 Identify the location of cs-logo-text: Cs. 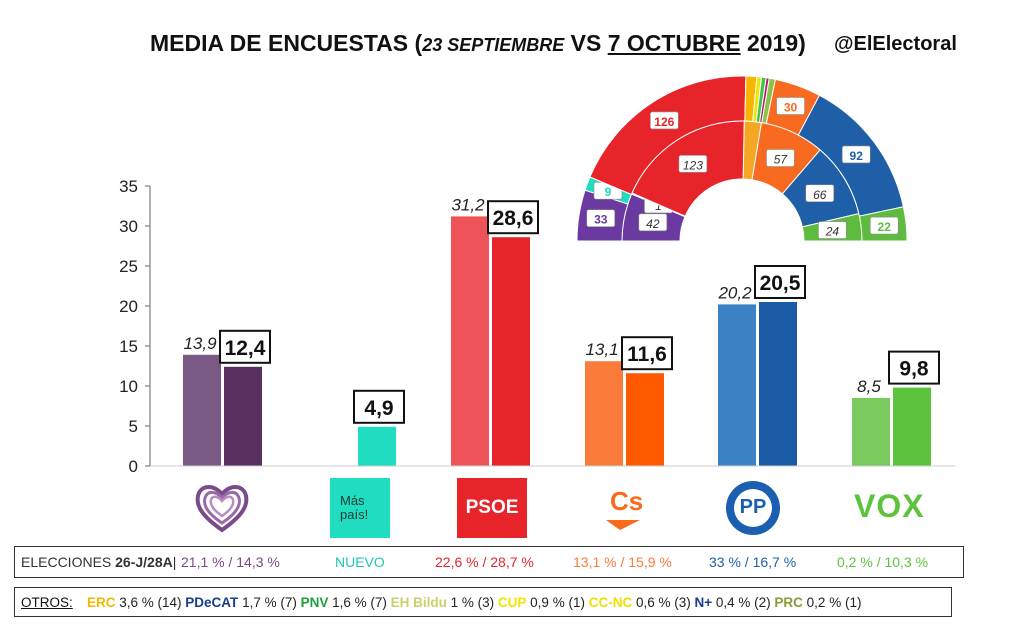
(627, 501).